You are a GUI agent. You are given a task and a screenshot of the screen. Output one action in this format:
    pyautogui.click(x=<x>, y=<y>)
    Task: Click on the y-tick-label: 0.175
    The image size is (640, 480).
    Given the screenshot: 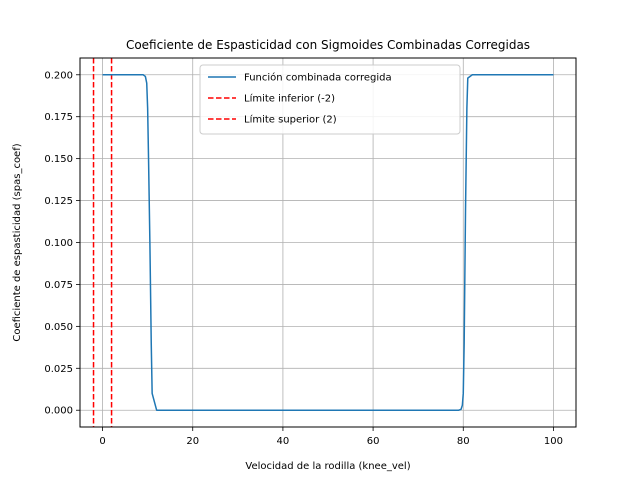 What is the action you would take?
    pyautogui.click(x=58, y=117)
    